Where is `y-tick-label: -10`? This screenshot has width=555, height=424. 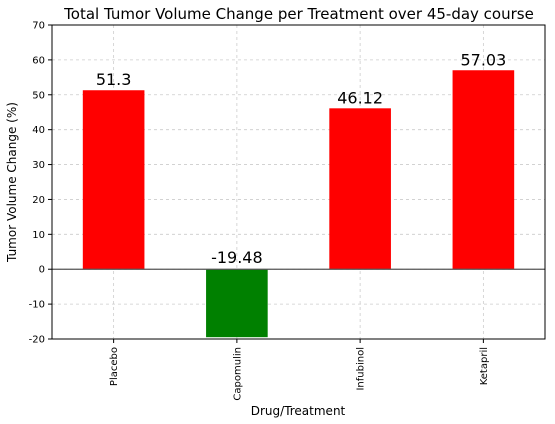
y-tick-label: -10 is located at coordinates (37, 305).